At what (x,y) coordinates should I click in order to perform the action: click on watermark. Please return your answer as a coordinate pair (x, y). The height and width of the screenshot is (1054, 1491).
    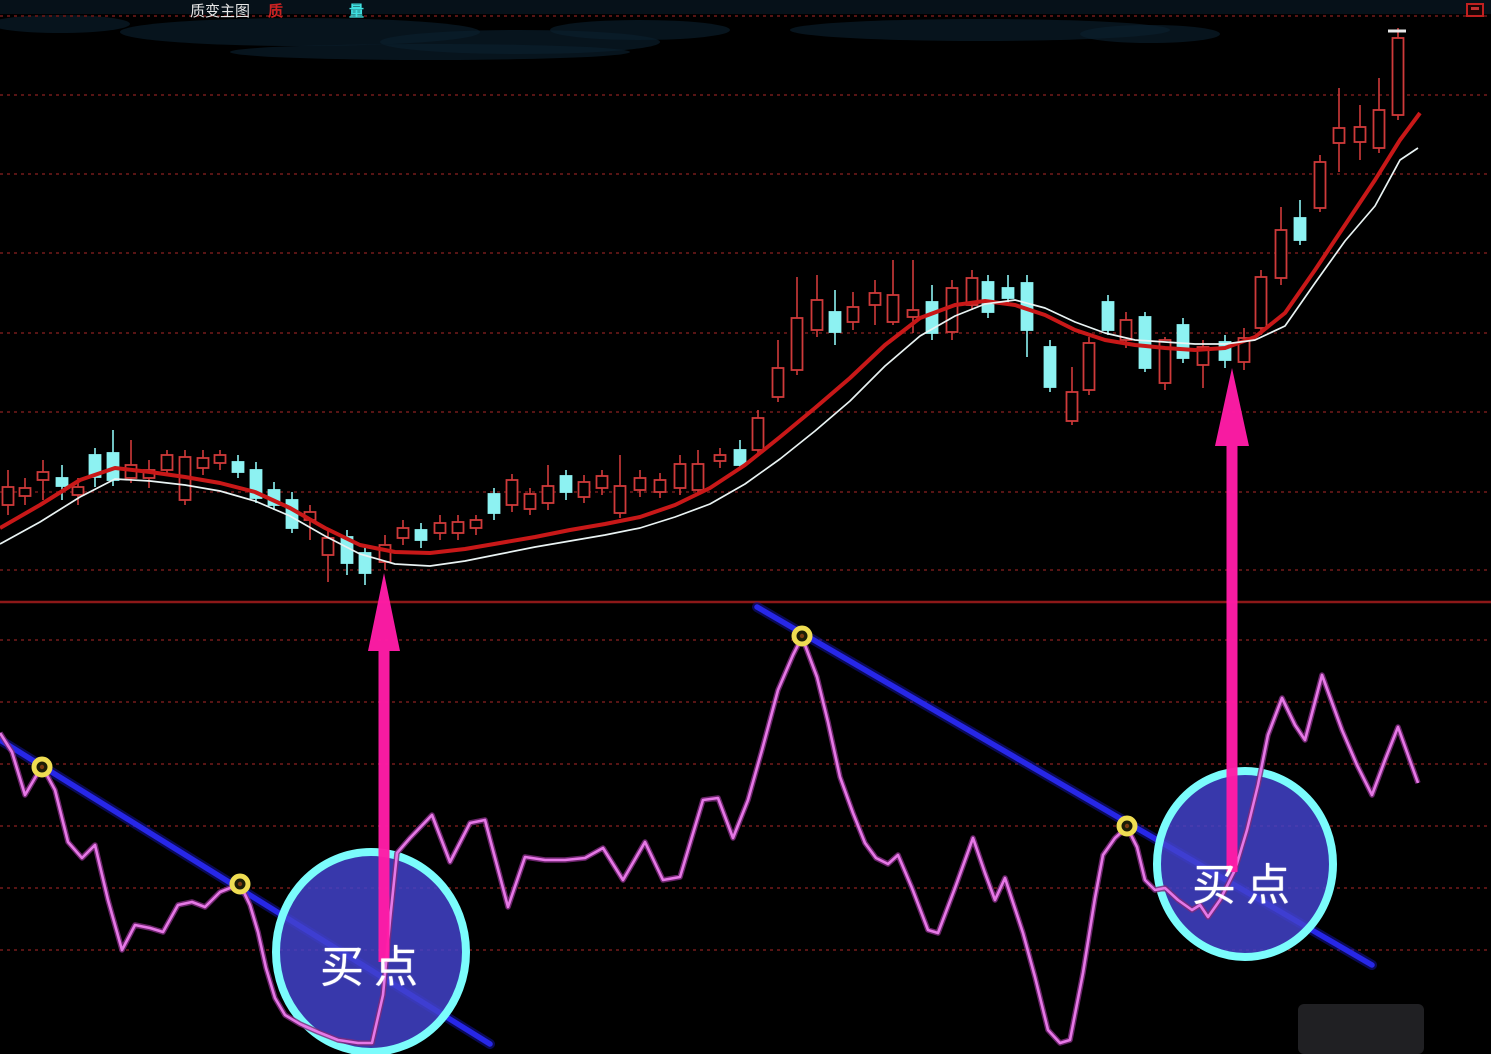
    Looking at the image, I should click on (1361, 1029).